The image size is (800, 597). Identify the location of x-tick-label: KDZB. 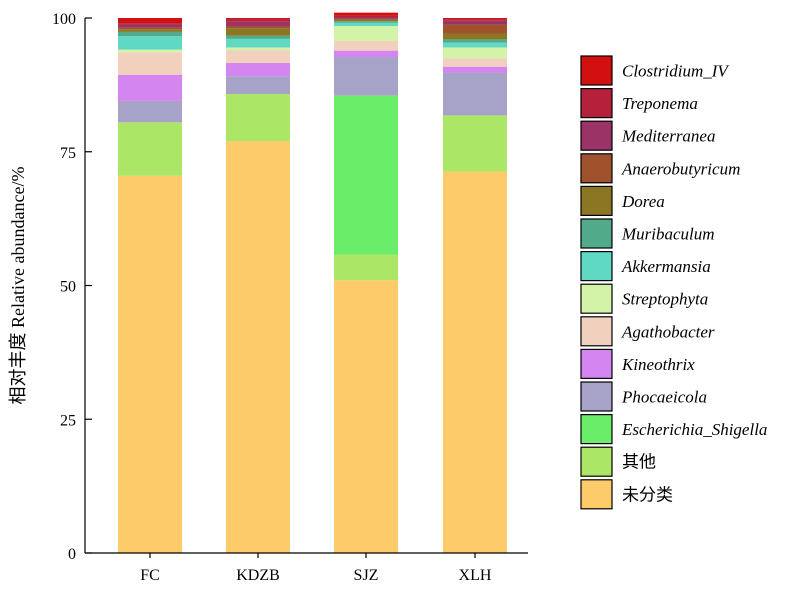
(258, 575).